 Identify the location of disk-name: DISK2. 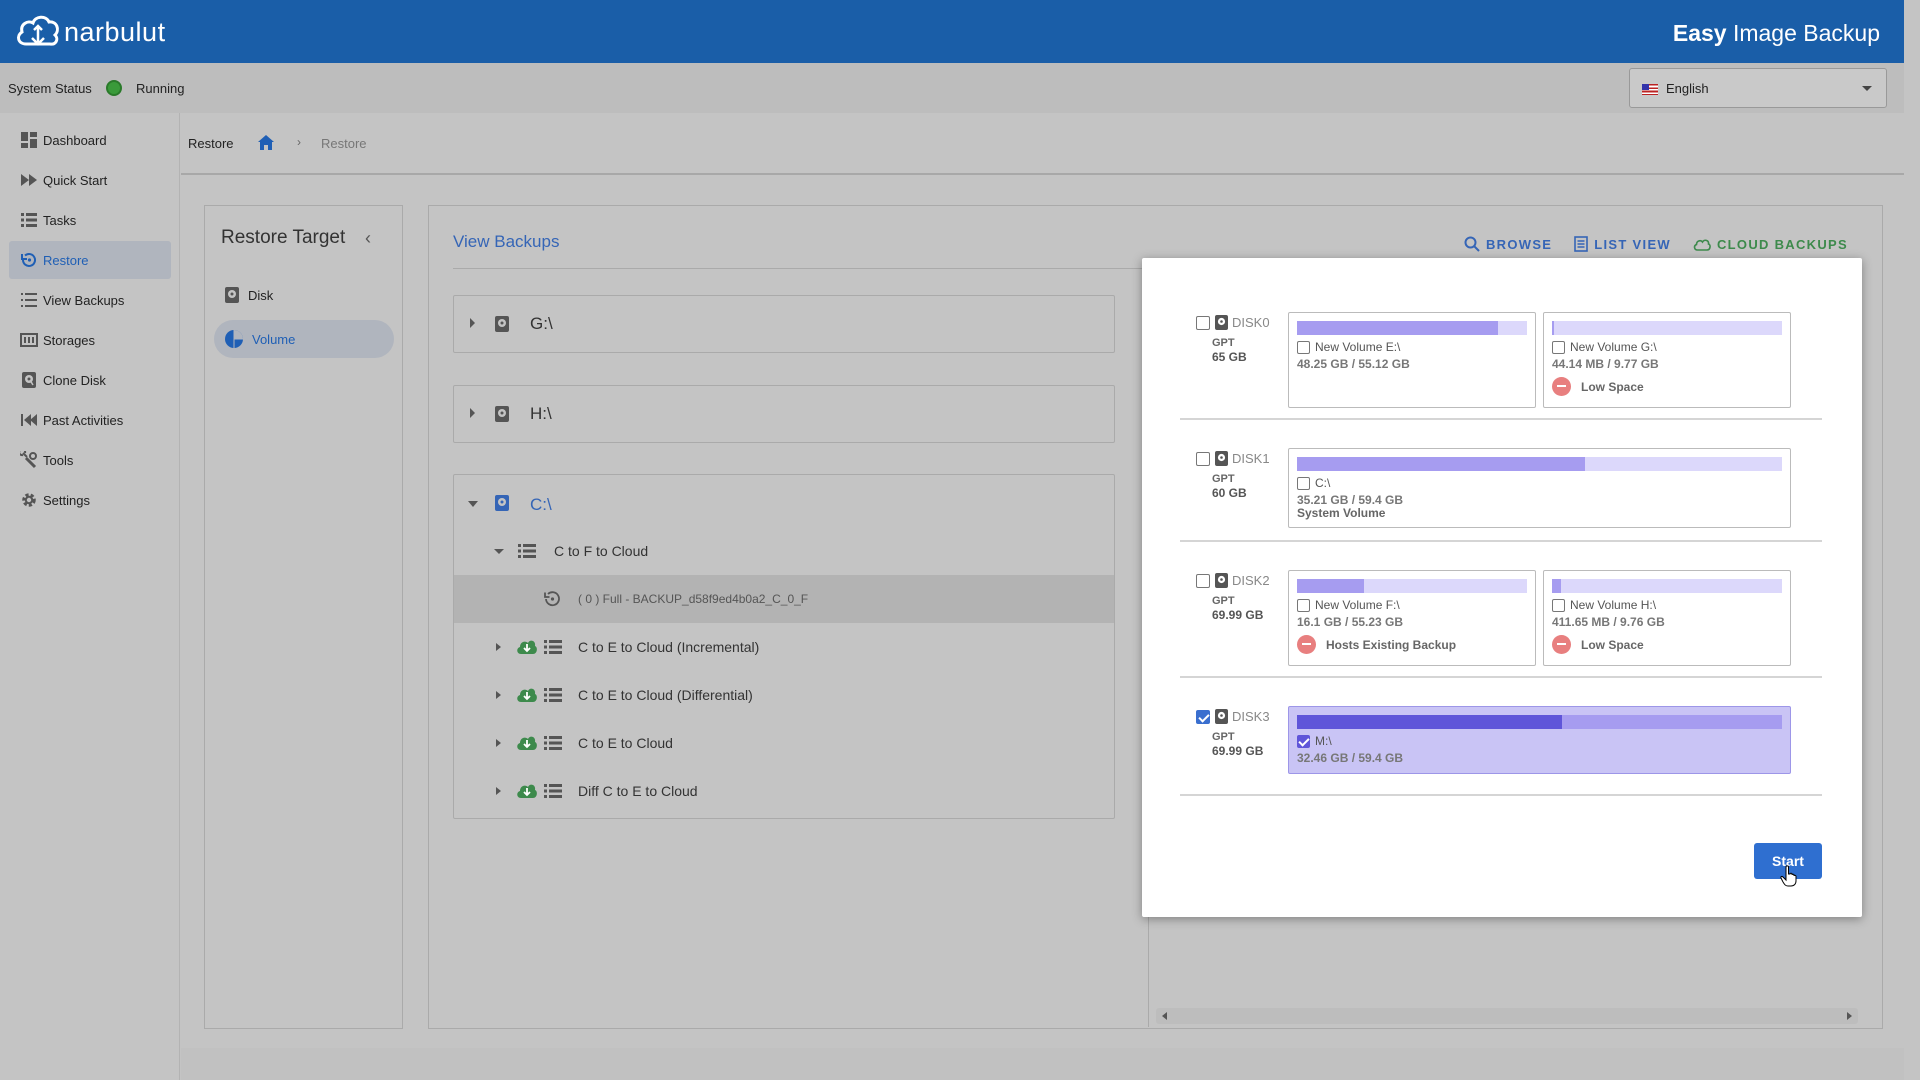
(1251, 580).